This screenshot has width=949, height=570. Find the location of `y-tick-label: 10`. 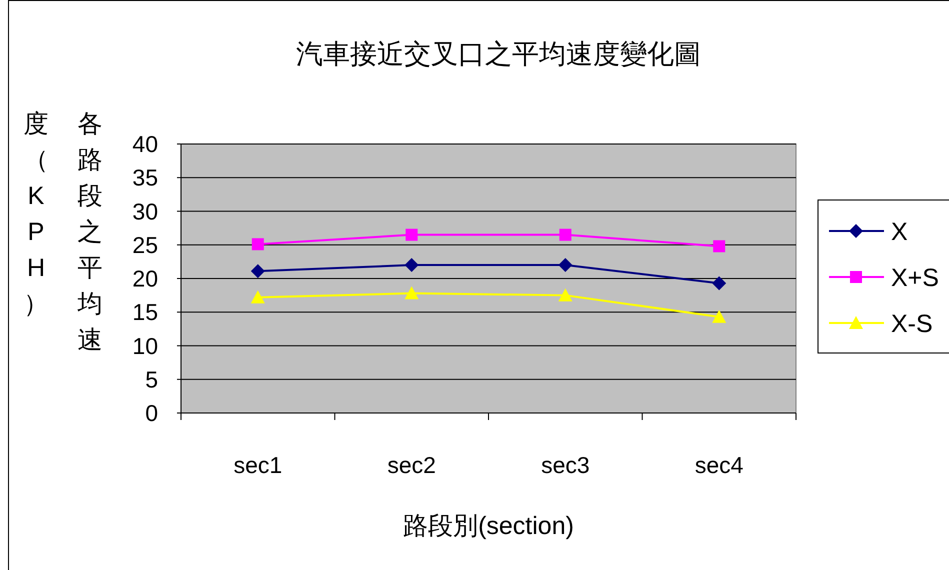

y-tick-label: 10 is located at coordinates (145, 345).